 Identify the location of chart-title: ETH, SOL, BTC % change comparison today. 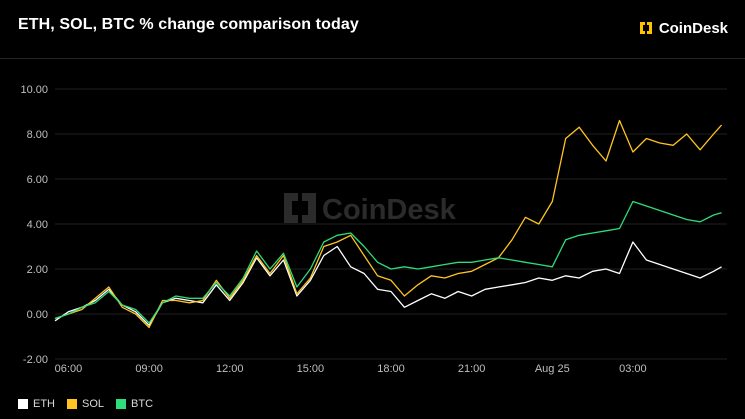
(188, 24).